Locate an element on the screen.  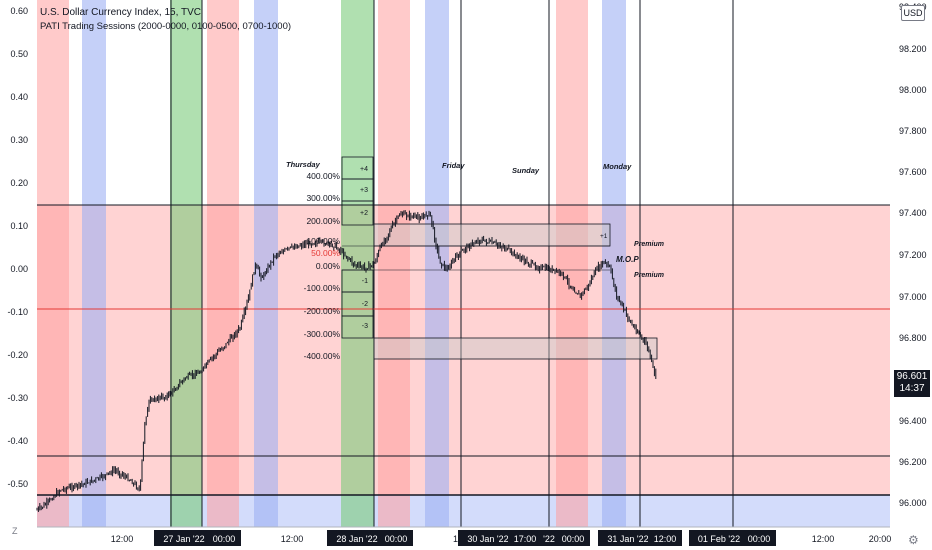
fib-level-label: -400.00% is located at coordinates (322, 356).